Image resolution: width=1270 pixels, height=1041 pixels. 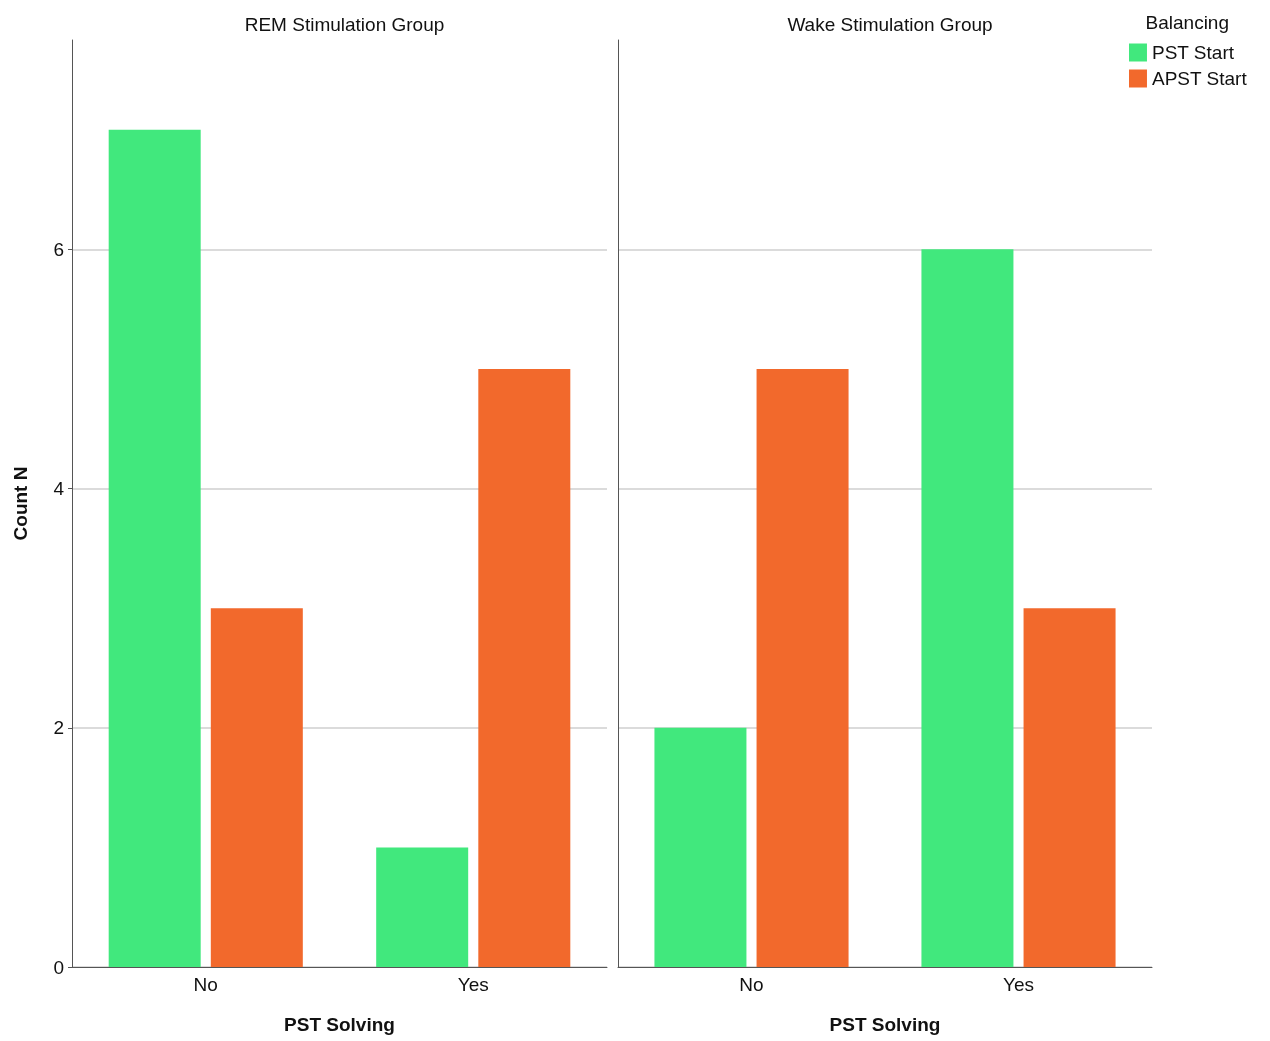 What do you see at coordinates (1199, 78) in the screenshot?
I see `legend-label: APST Start` at bounding box center [1199, 78].